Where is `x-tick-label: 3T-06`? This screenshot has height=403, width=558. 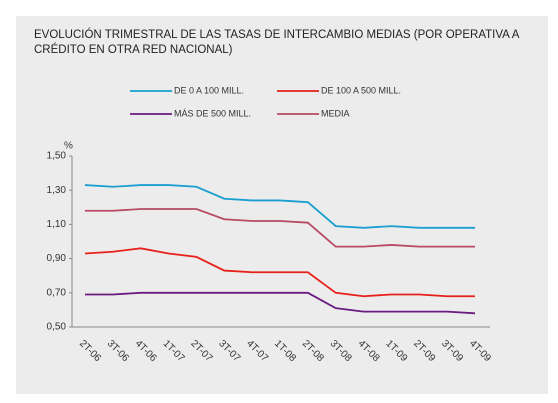 x-tick-label: 3T-06 is located at coordinates (118, 351).